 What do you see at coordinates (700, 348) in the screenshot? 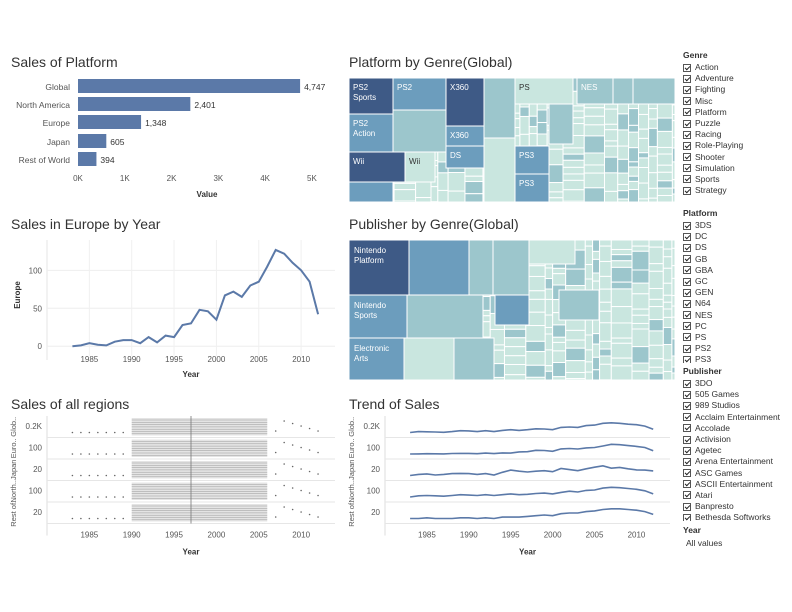
I see `platform-filter-item: PS2` at bounding box center [700, 348].